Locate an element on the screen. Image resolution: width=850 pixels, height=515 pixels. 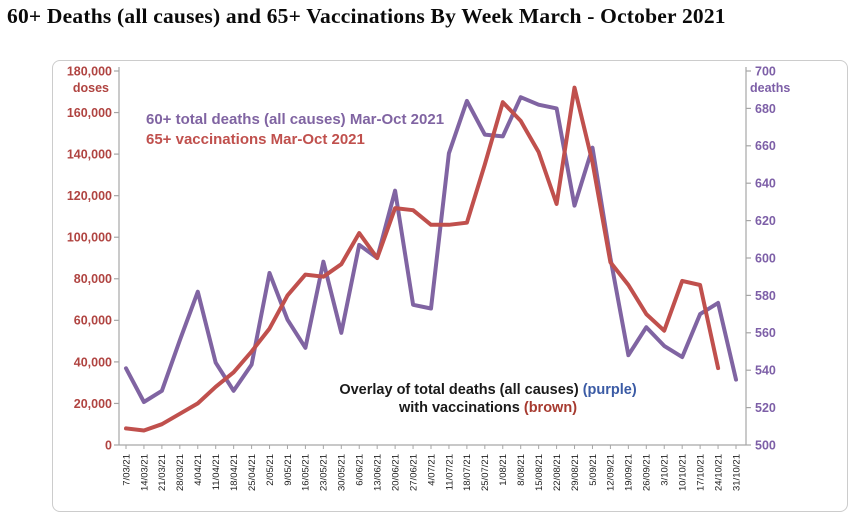
left-axis-tick-label: 20,000 is located at coordinates (93, 404).